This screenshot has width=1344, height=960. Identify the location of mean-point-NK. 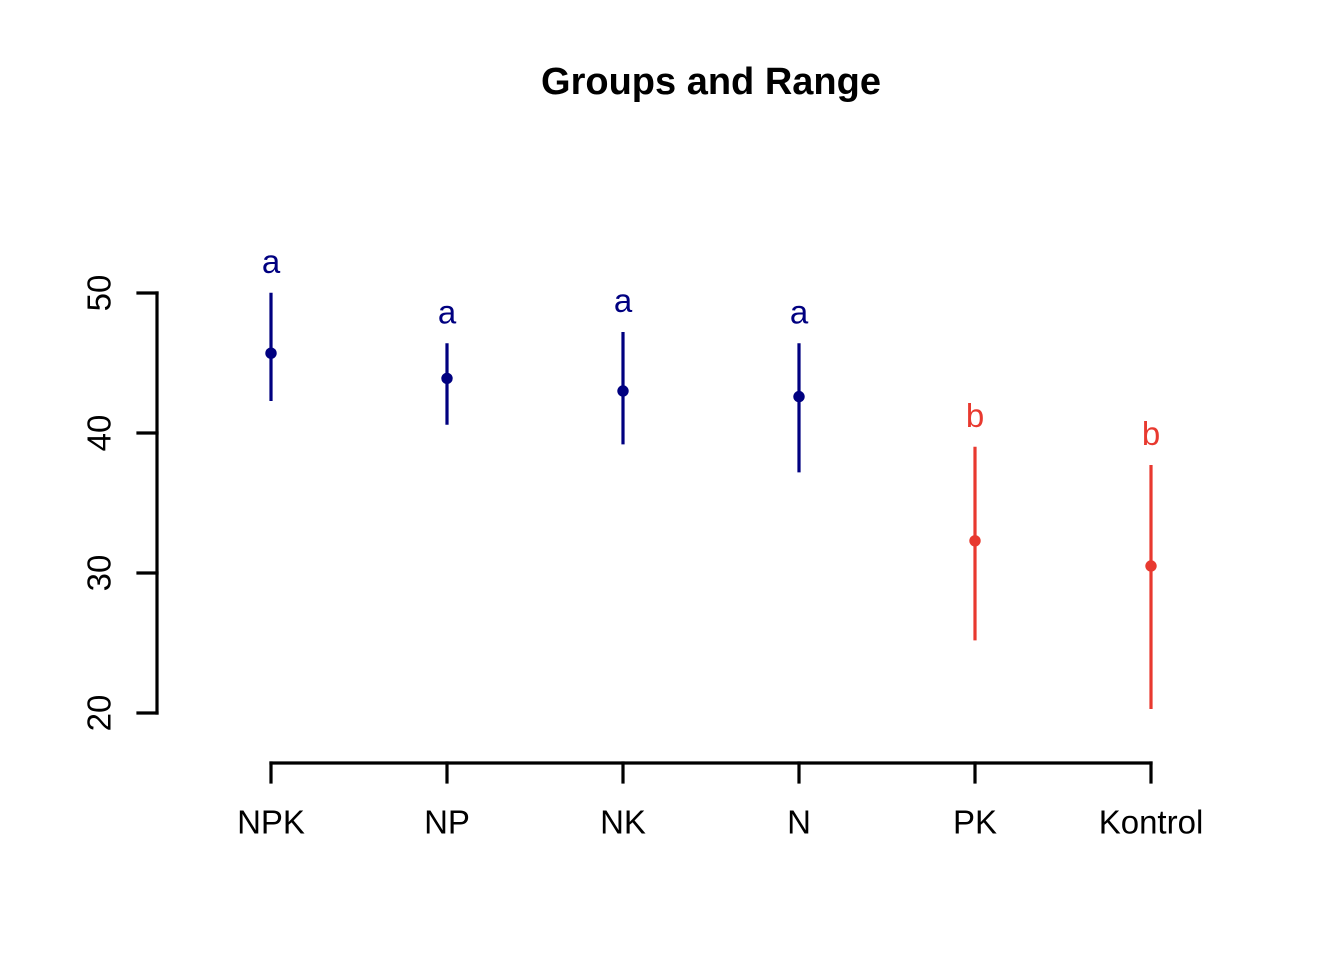
(623, 391).